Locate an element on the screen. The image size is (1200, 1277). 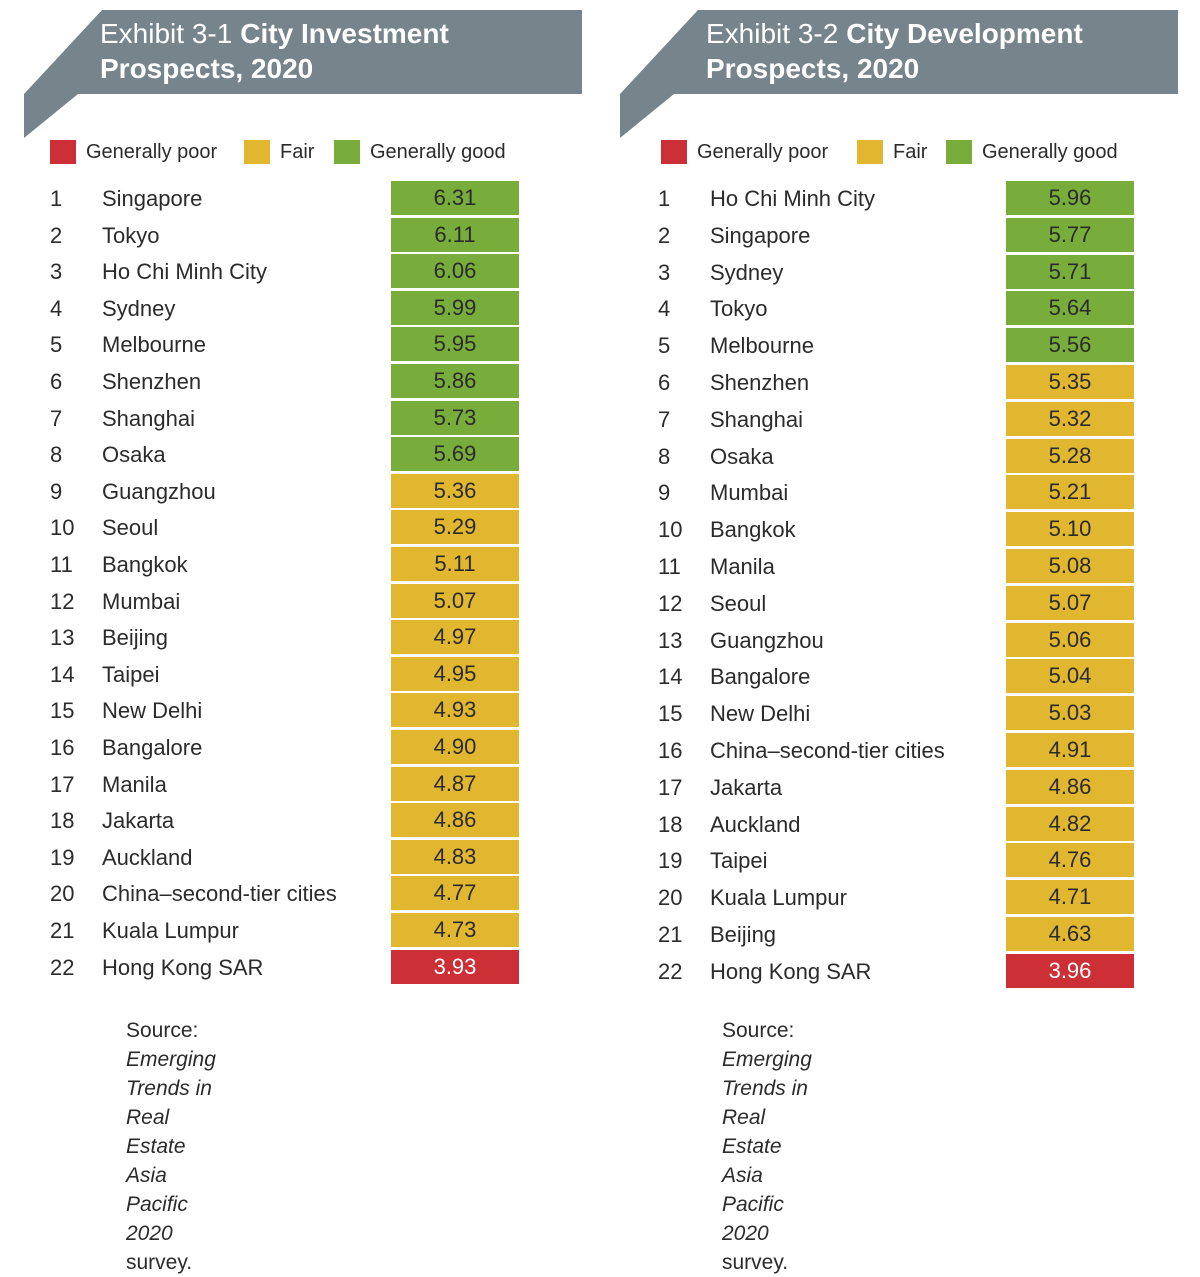
city-name: Shanghai is located at coordinates (148, 418).